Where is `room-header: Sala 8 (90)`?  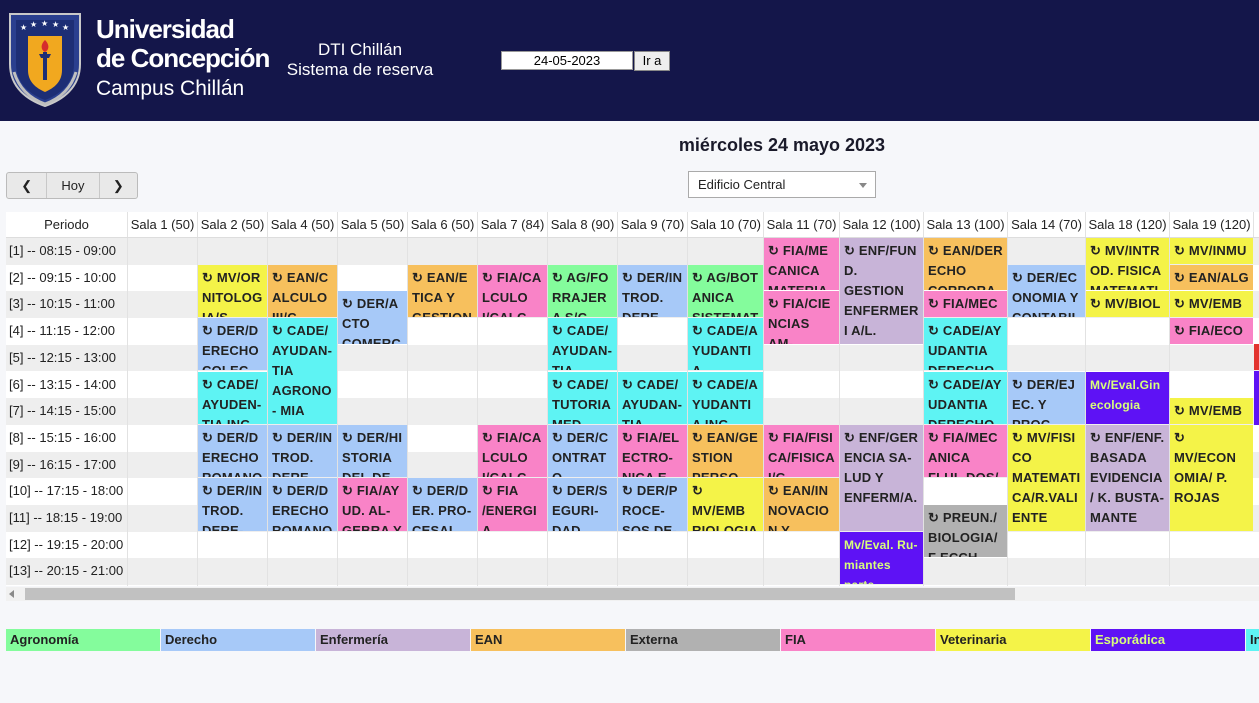
room-header: Sala 8 (90) is located at coordinates (583, 225).